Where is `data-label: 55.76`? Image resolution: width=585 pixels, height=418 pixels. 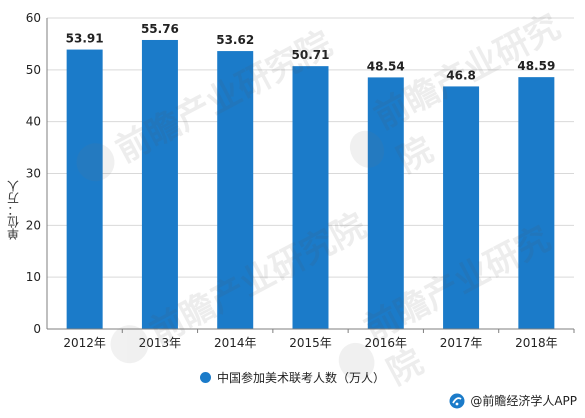 data-label: 55.76 is located at coordinates (160, 29).